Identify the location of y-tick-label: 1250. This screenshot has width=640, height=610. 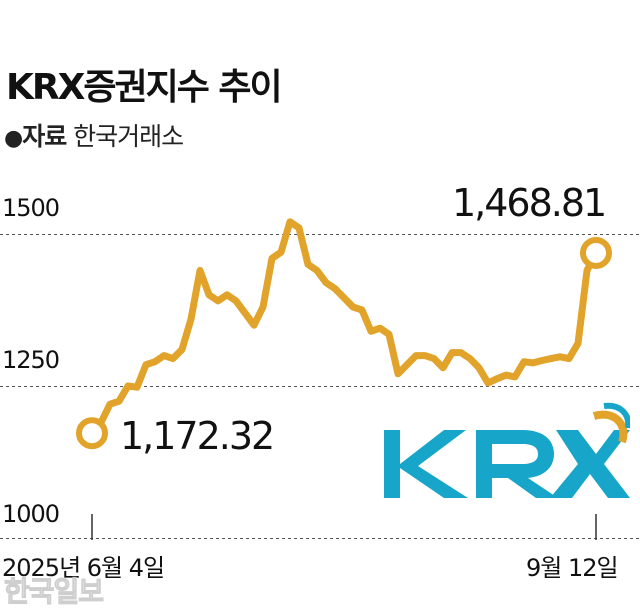
(31, 360).